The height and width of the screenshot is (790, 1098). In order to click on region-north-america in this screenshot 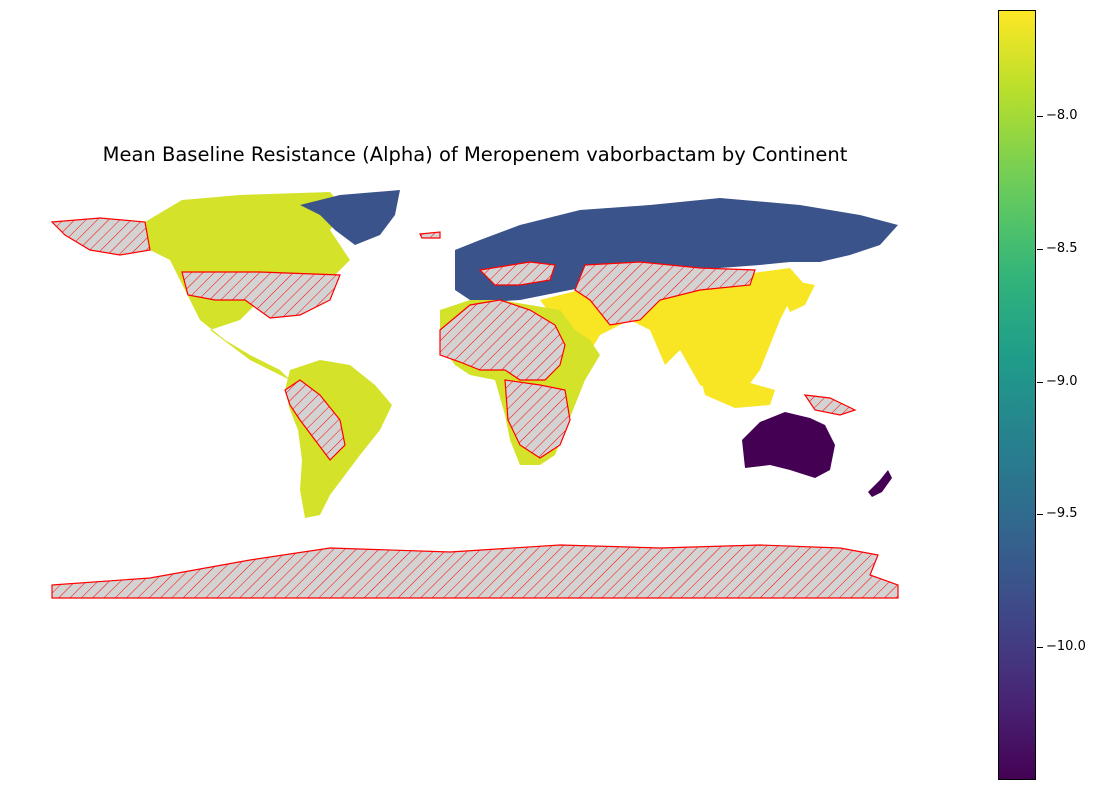, I will do `click(230, 210)`.